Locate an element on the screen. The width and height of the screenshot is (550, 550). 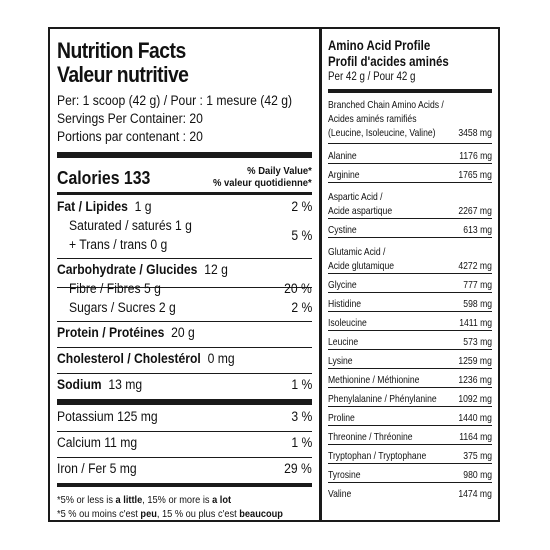
amino-name: Glutamic Acid / is located at coordinates (357, 252).